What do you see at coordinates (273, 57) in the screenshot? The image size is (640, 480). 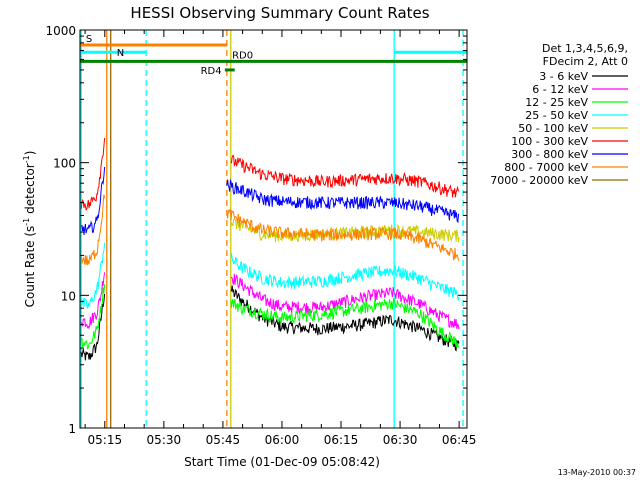 I see `flag-bars` at bounding box center [273, 57].